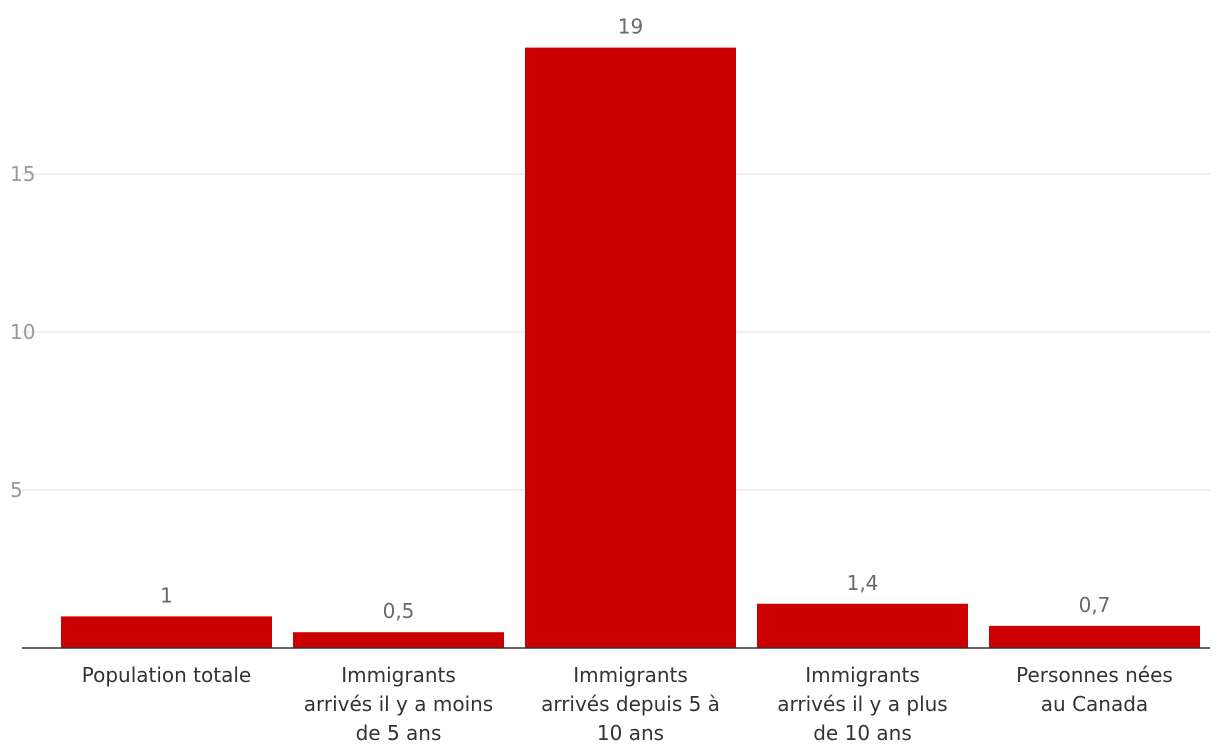  I want to click on y-tick-label: 15, so click(22, 174).